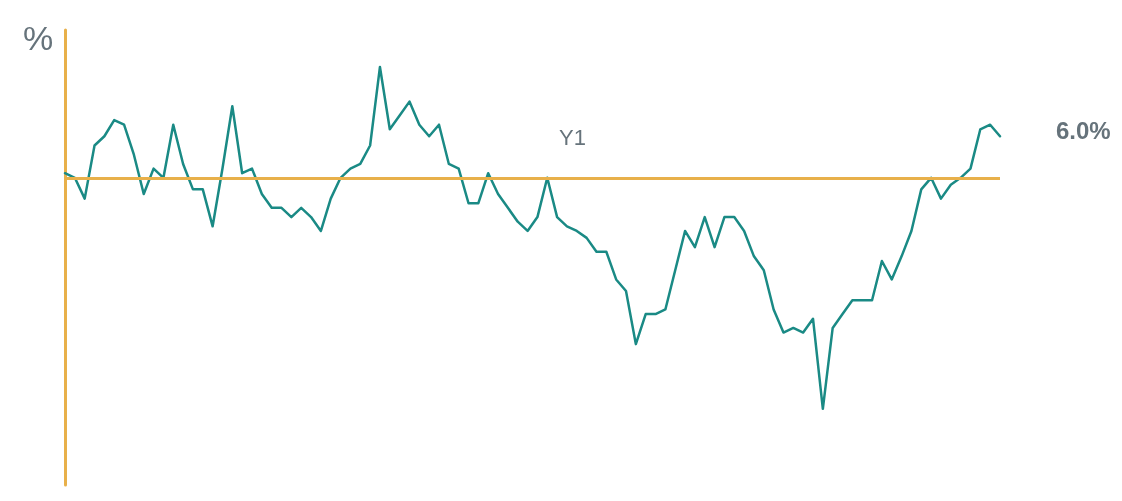  I want to click on annotation: Y1, so click(572, 137).